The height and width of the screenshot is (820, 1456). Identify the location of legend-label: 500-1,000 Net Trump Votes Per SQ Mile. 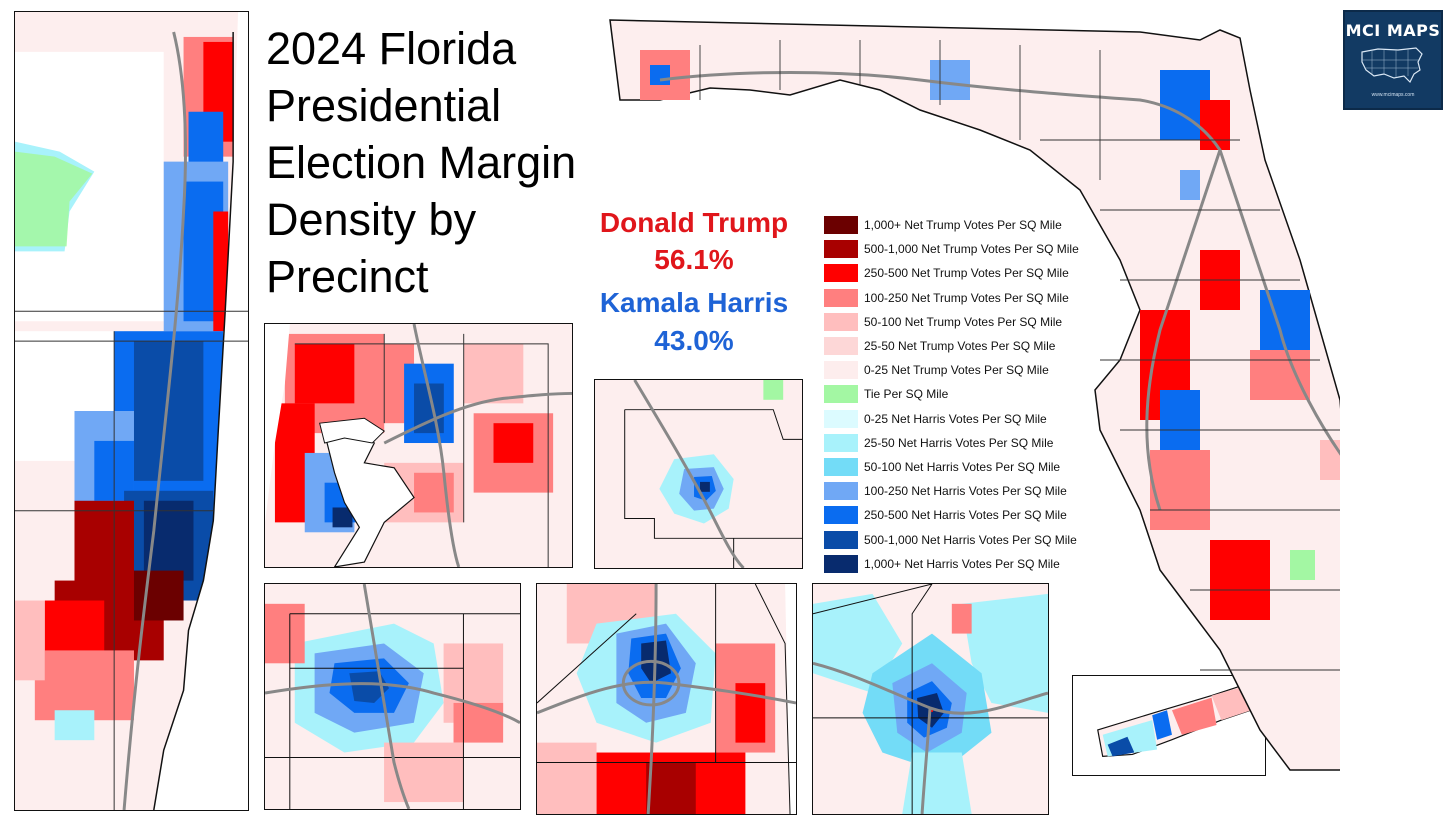
(971, 249).